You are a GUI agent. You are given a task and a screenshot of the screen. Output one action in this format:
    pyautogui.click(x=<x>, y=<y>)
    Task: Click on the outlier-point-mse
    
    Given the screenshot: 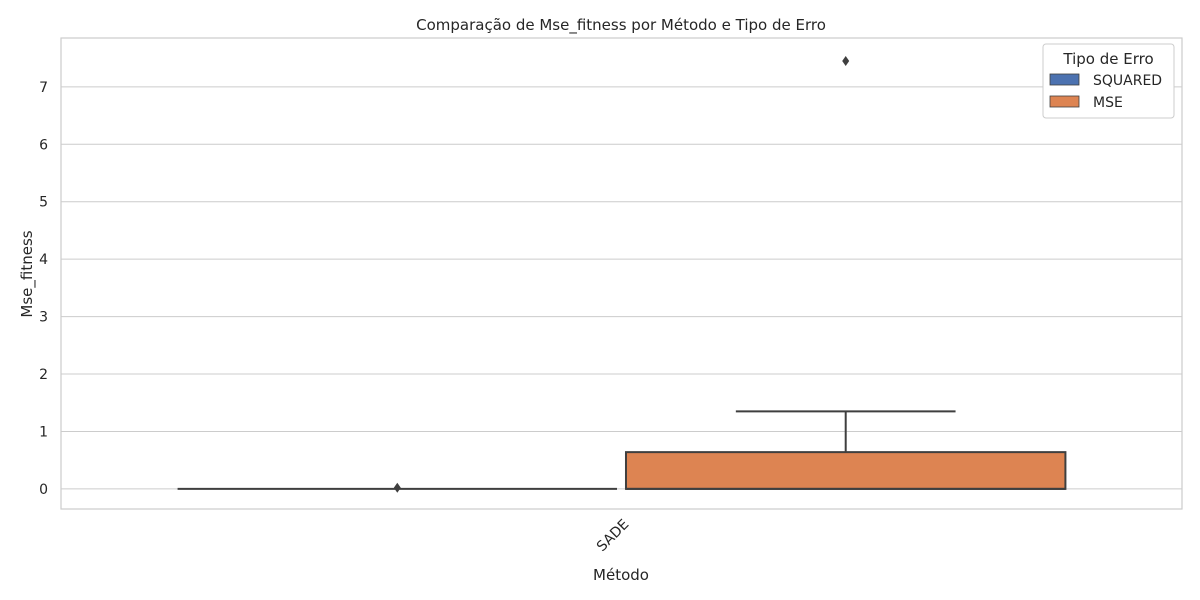 What is the action you would take?
    pyautogui.click(x=846, y=60)
    